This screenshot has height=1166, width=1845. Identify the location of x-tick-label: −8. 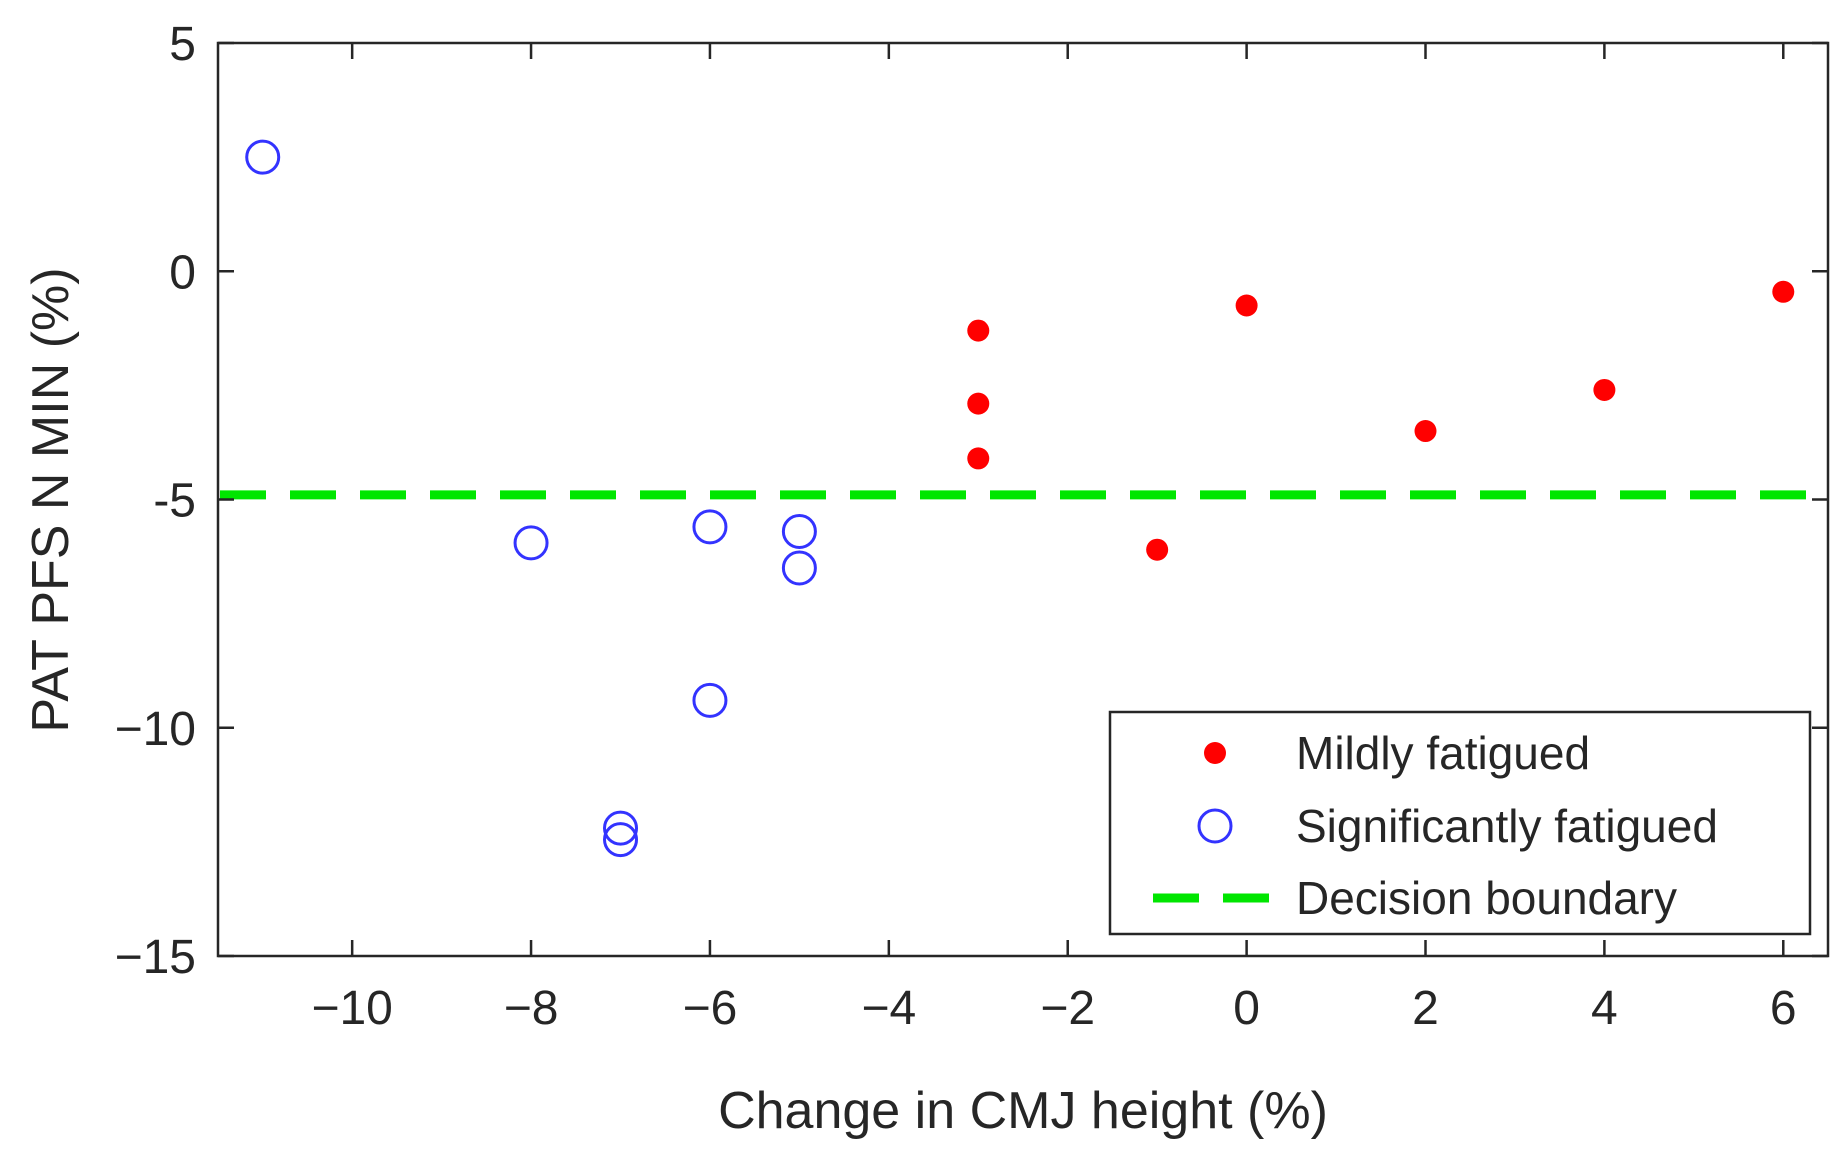
(531, 1008).